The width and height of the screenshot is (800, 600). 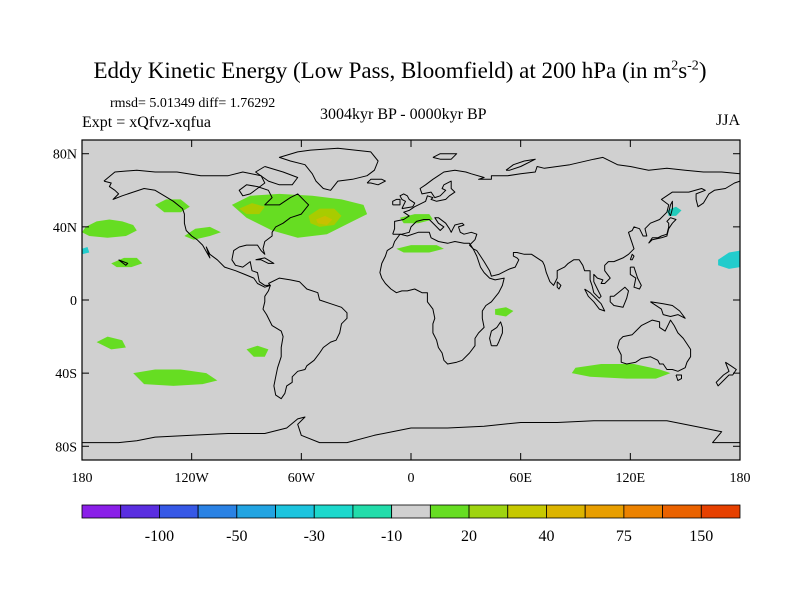 What do you see at coordinates (662, 230) in the screenshot?
I see `coastline-japan` at bounding box center [662, 230].